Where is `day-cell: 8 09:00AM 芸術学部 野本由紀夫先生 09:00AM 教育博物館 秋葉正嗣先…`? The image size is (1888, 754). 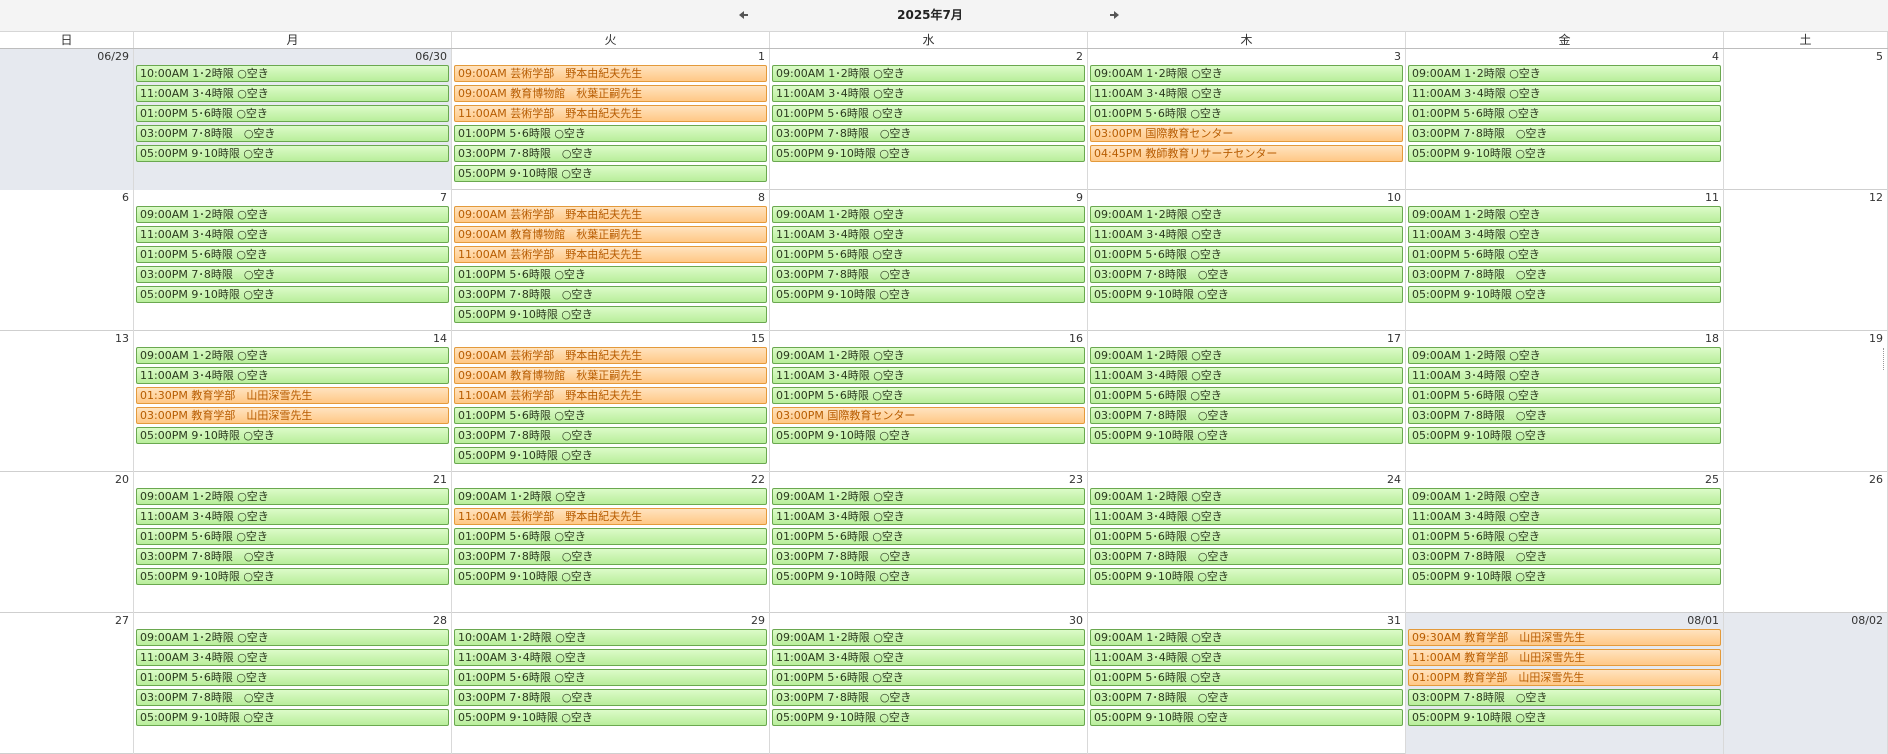
day-cell: 8 09:00AM 芸術学部 野本由紀夫先生 09:00AM 教育博物館 秋葉正嗣先… is located at coordinates (611, 260).